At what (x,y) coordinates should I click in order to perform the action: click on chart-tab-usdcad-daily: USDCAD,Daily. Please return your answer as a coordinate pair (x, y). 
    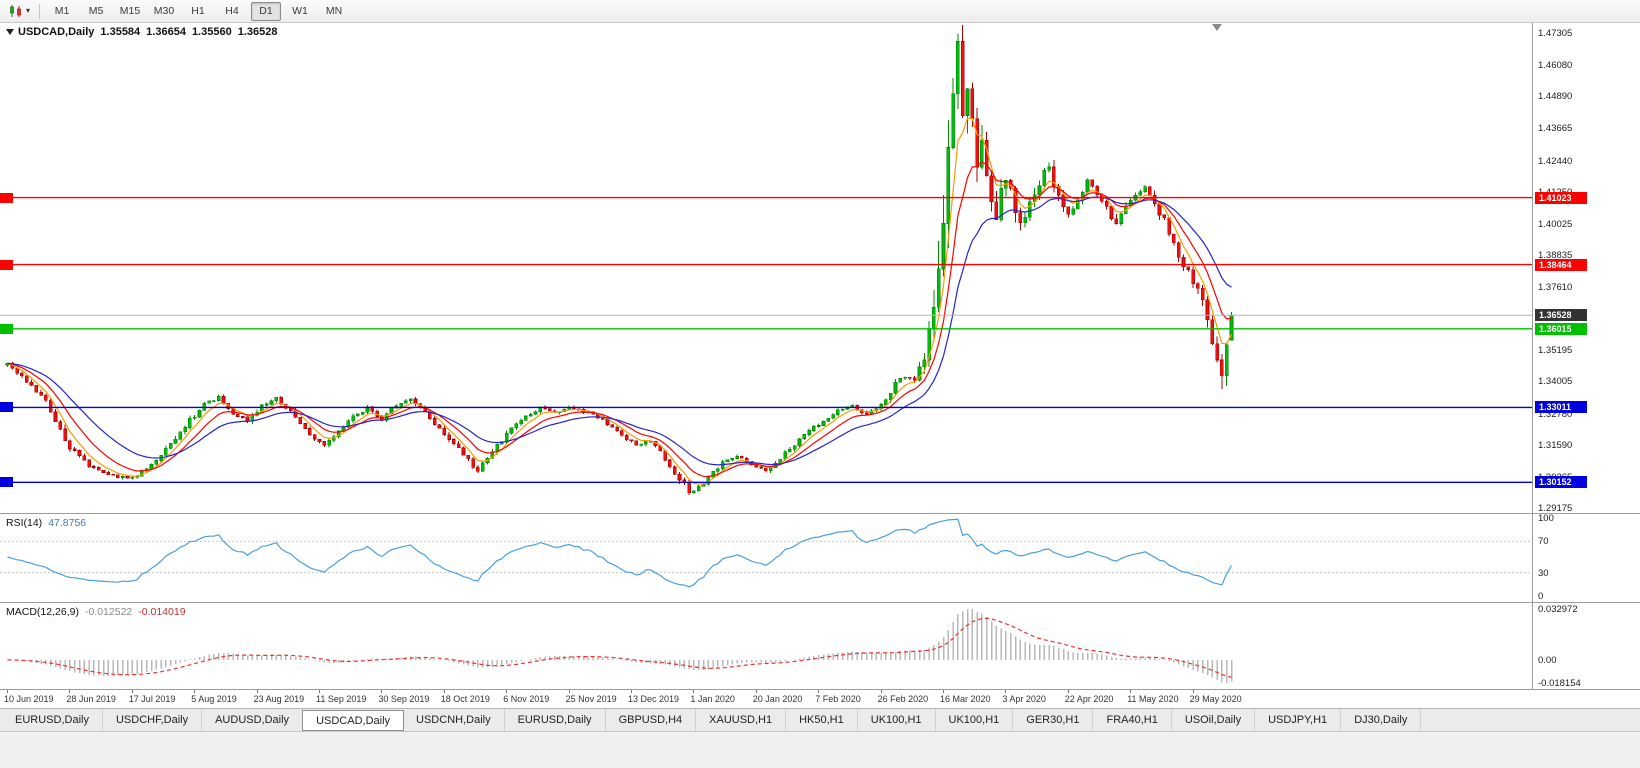
    Looking at the image, I should click on (353, 720).